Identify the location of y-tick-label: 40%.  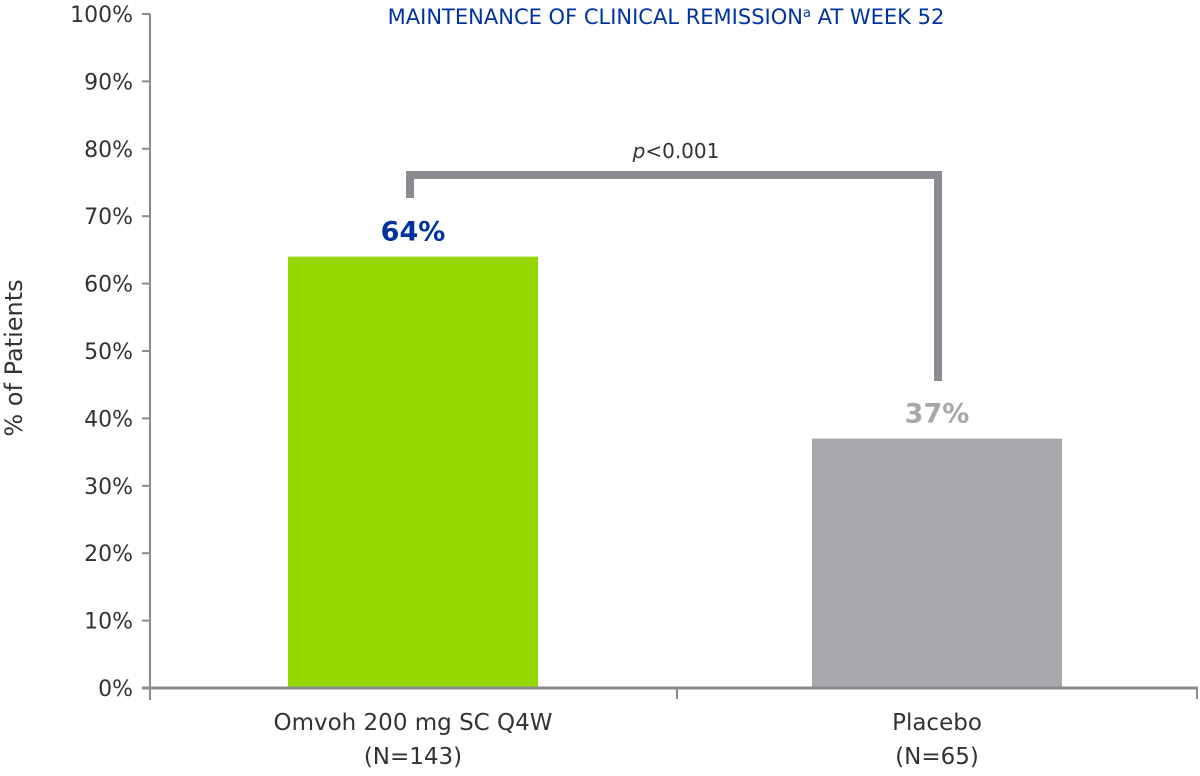
(108, 419).